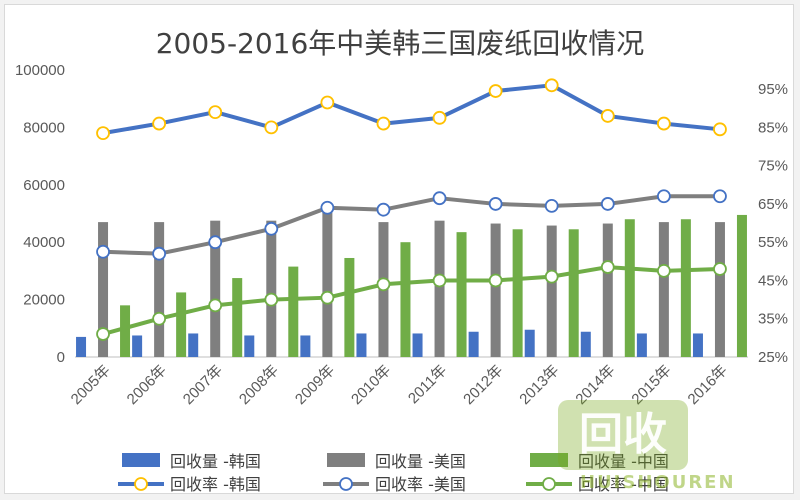 The height and width of the screenshot is (500, 800). I want to click on x-tick-label: 2012年, so click(483, 385).